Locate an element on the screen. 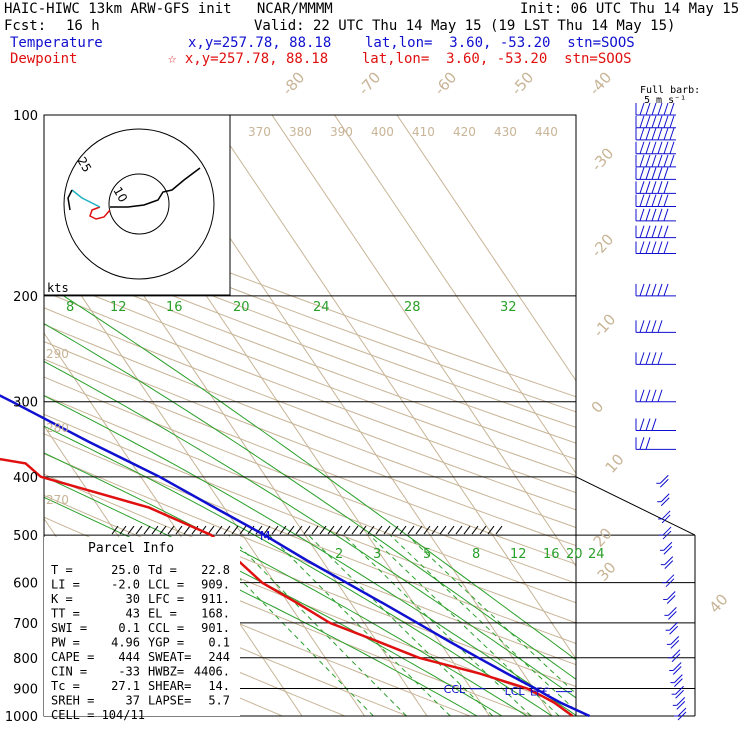 Image resolution: width=740 pixels, height=740 pixels. parcel-row-label: TT = is located at coordinates (65, 614).